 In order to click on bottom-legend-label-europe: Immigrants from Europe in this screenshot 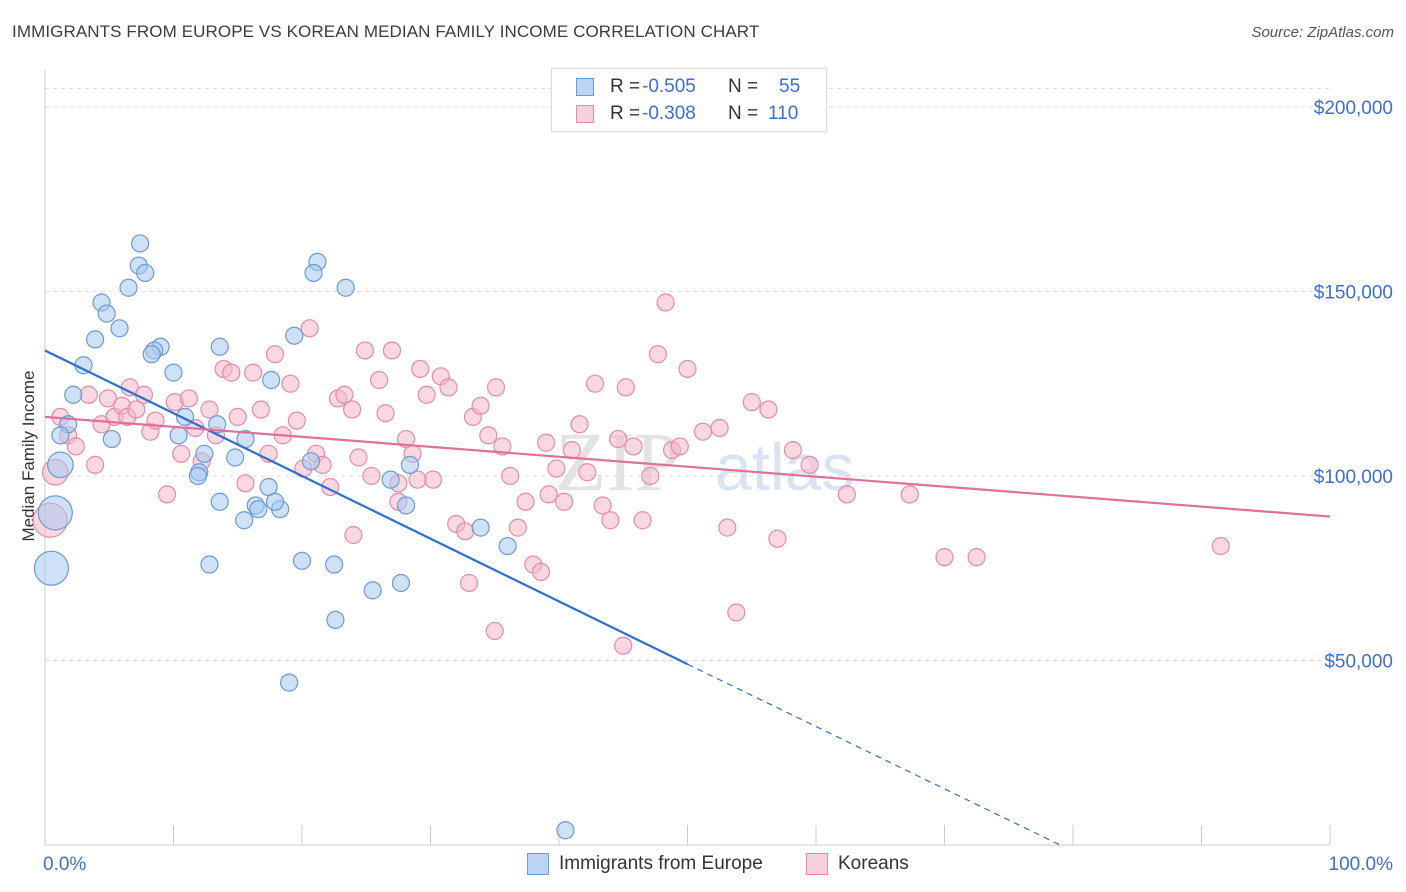, I will do `click(661, 863)`.